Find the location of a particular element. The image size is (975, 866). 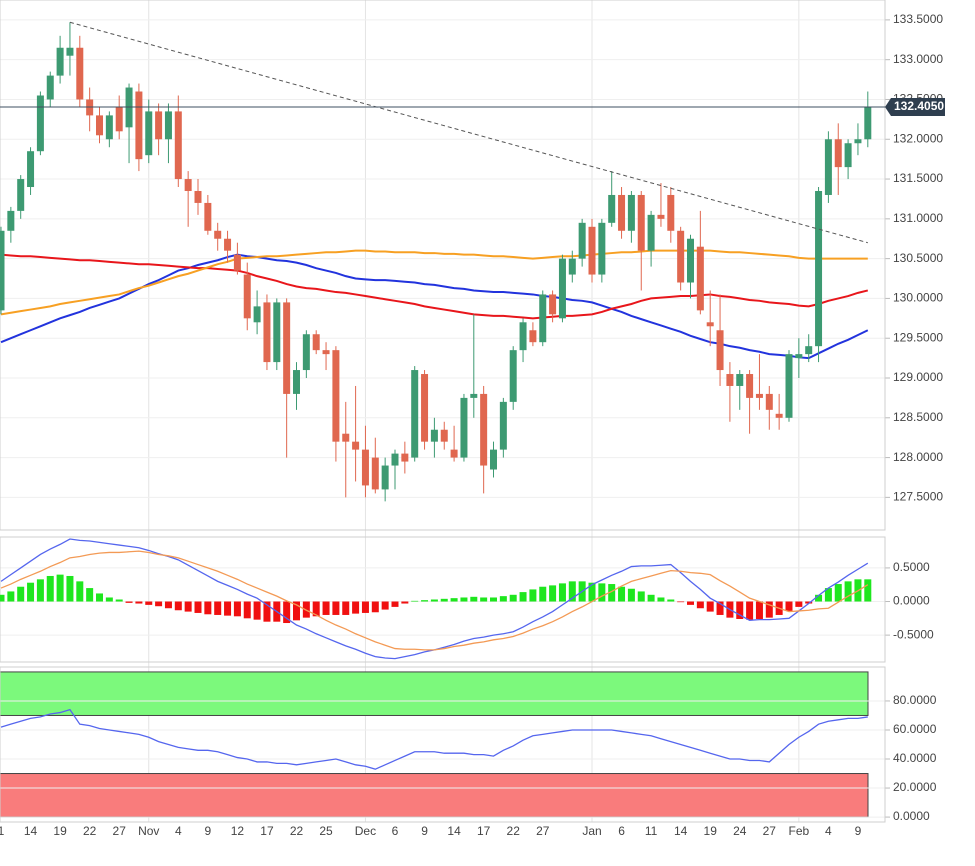

x-tick-label: Feb is located at coordinates (799, 831).